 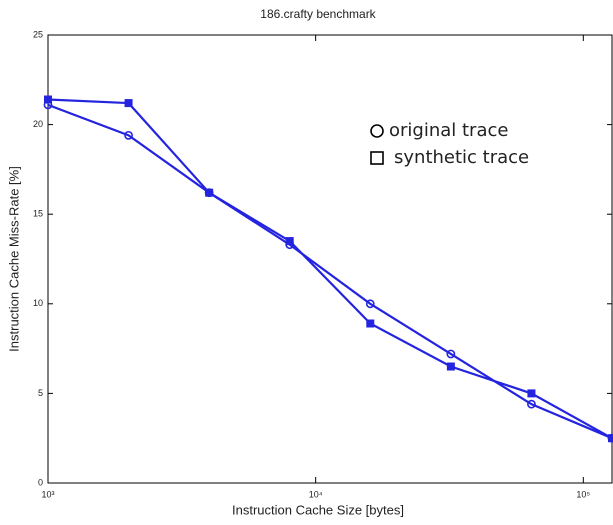 What do you see at coordinates (38, 34) in the screenshot?
I see `y-tick-label: 25` at bounding box center [38, 34].